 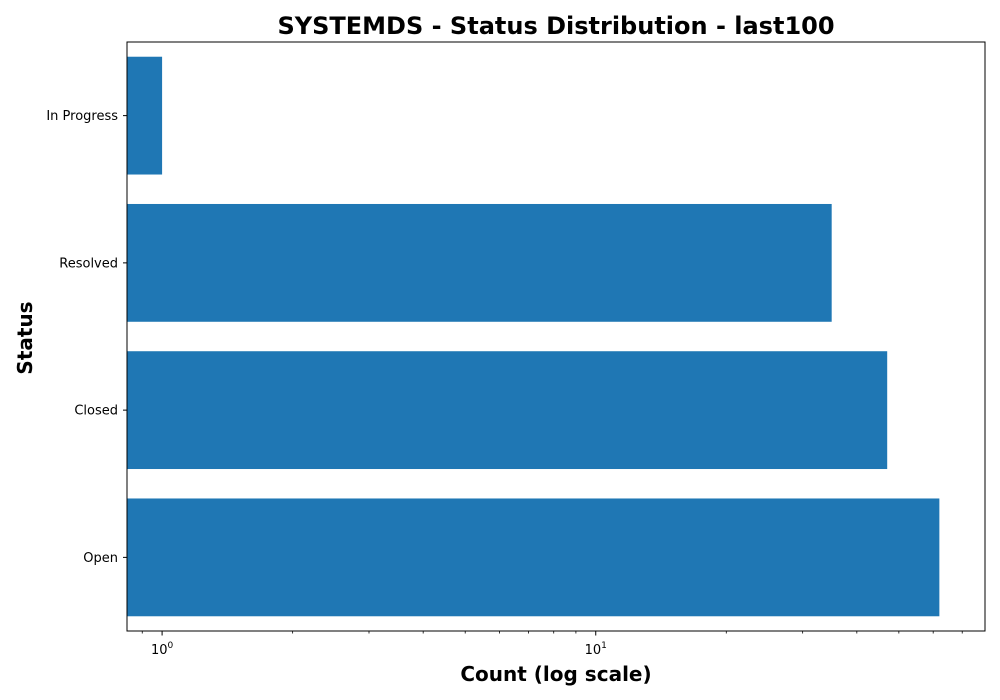 What do you see at coordinates (479, 262) in the screenshot?
I see `bar-resolved` at bounding box center [479, 262].